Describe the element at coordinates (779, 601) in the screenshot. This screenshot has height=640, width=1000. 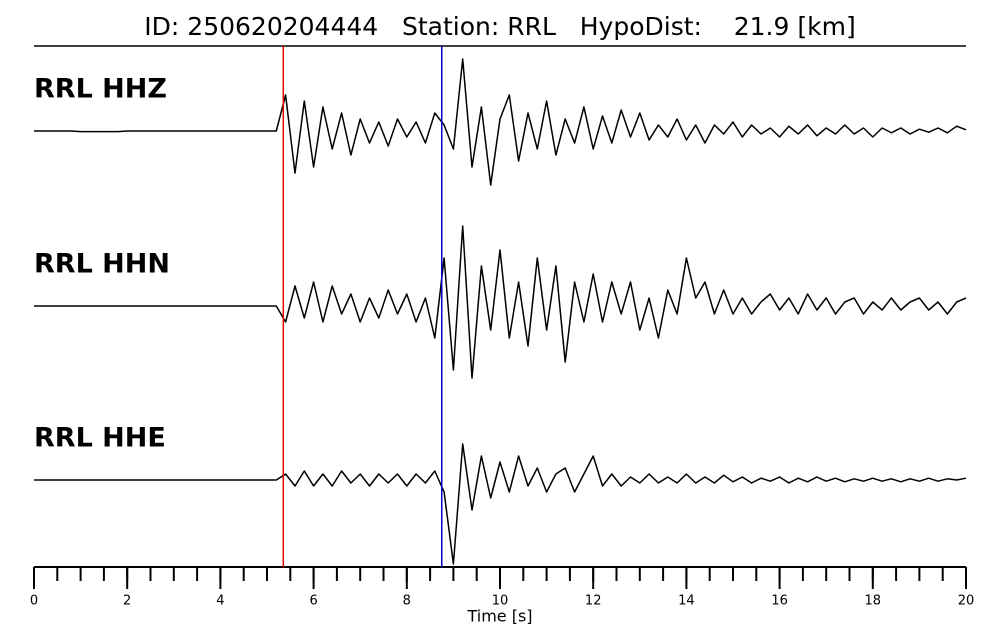
I see `x-tick-label: 16` at that location.